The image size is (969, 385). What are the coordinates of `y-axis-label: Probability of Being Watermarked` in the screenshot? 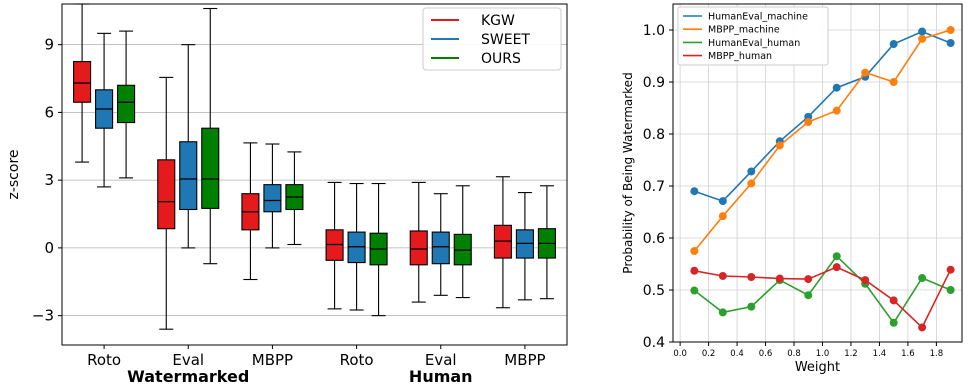 It's located at (628, 172).